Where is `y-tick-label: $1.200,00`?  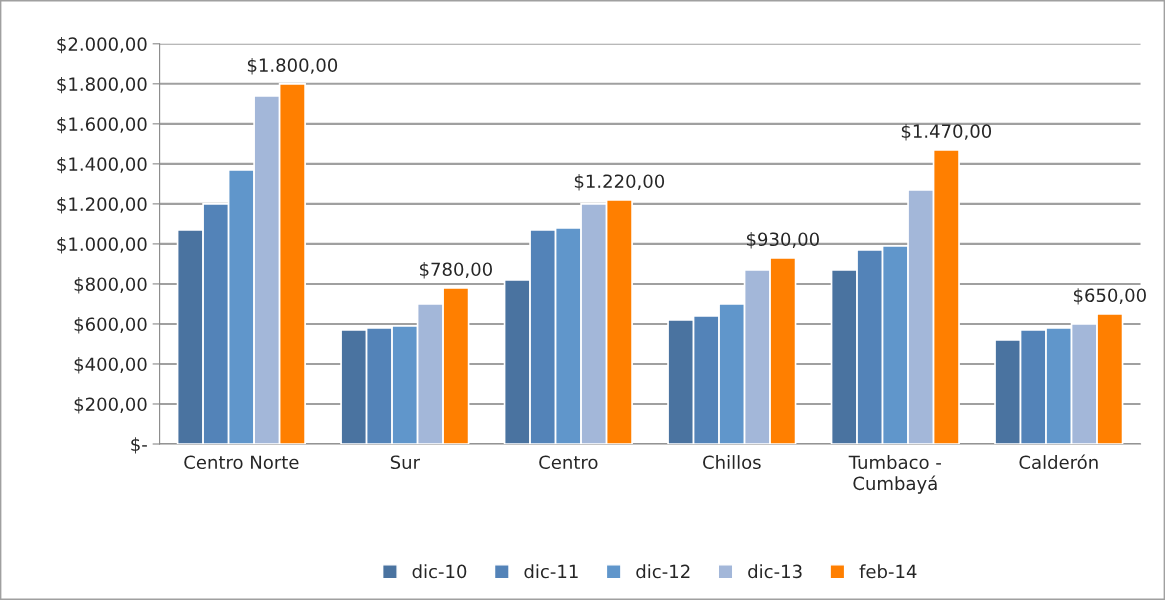 y-tick-label: $1.200,00 is located at coordinates (102, 205).